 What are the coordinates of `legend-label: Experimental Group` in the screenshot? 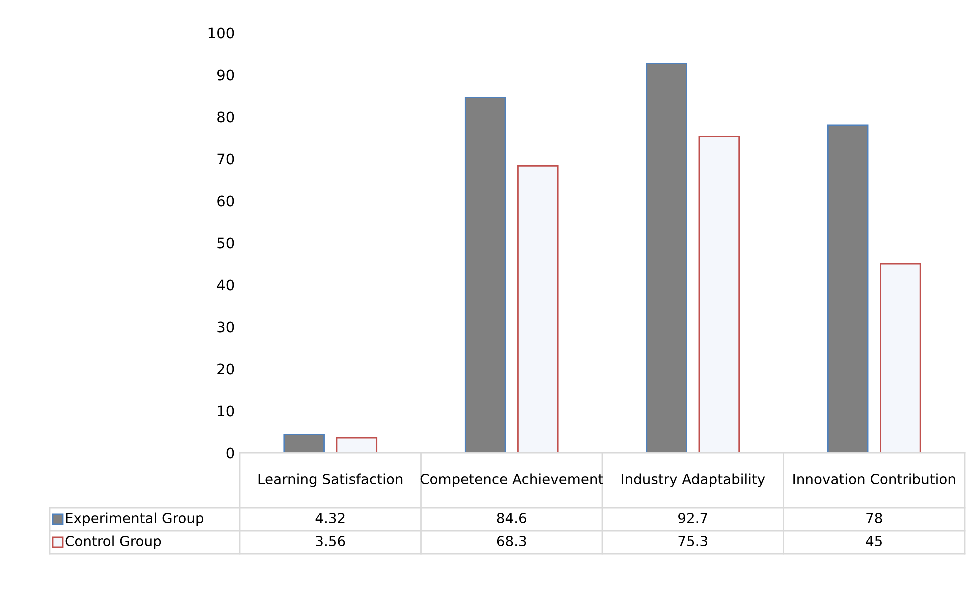 It's located at (135, 519).